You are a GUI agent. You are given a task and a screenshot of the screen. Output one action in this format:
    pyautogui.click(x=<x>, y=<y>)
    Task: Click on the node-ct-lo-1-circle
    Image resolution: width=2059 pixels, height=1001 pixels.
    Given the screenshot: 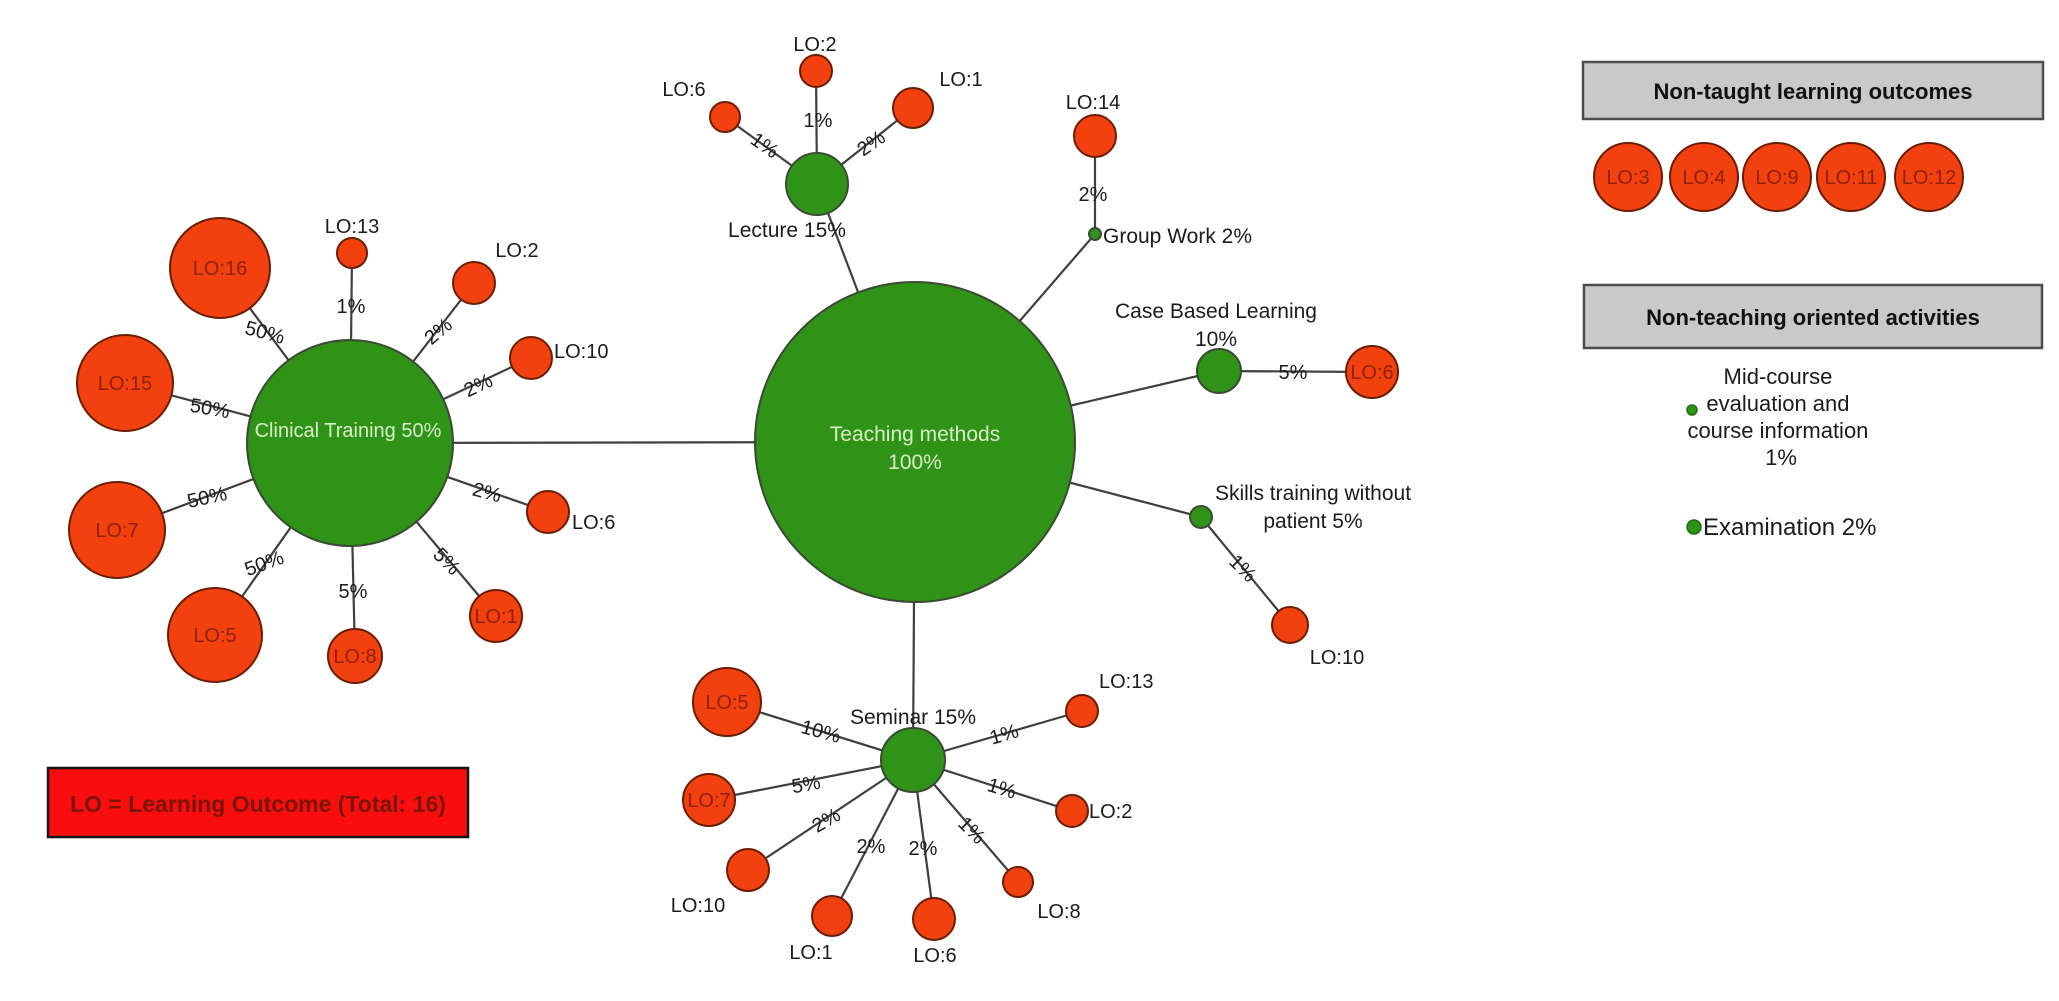 What is the action you would take?
    pyautogui.click(x=496, y=616)
    